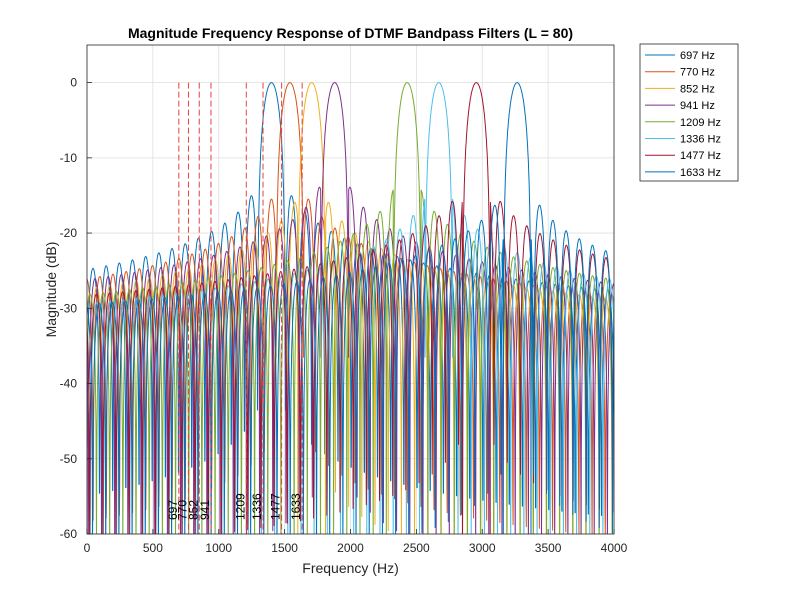  What do you see at coordinates (173, 510) in the screenshot?
I see `vline-label: 697` at bounding box center [173, 510].